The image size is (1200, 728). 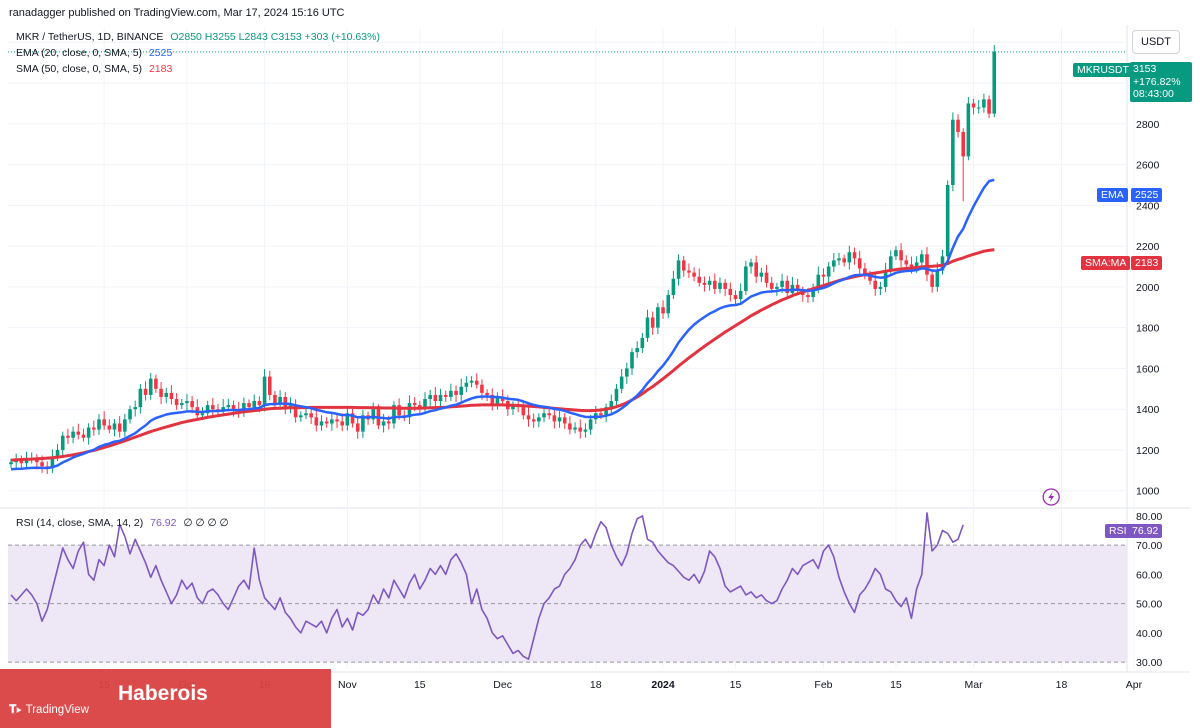 What do you see at coordinates (347, 685) in the screenshot?
I see `time-tick-label: Nov` at bounding box center [347, 685].